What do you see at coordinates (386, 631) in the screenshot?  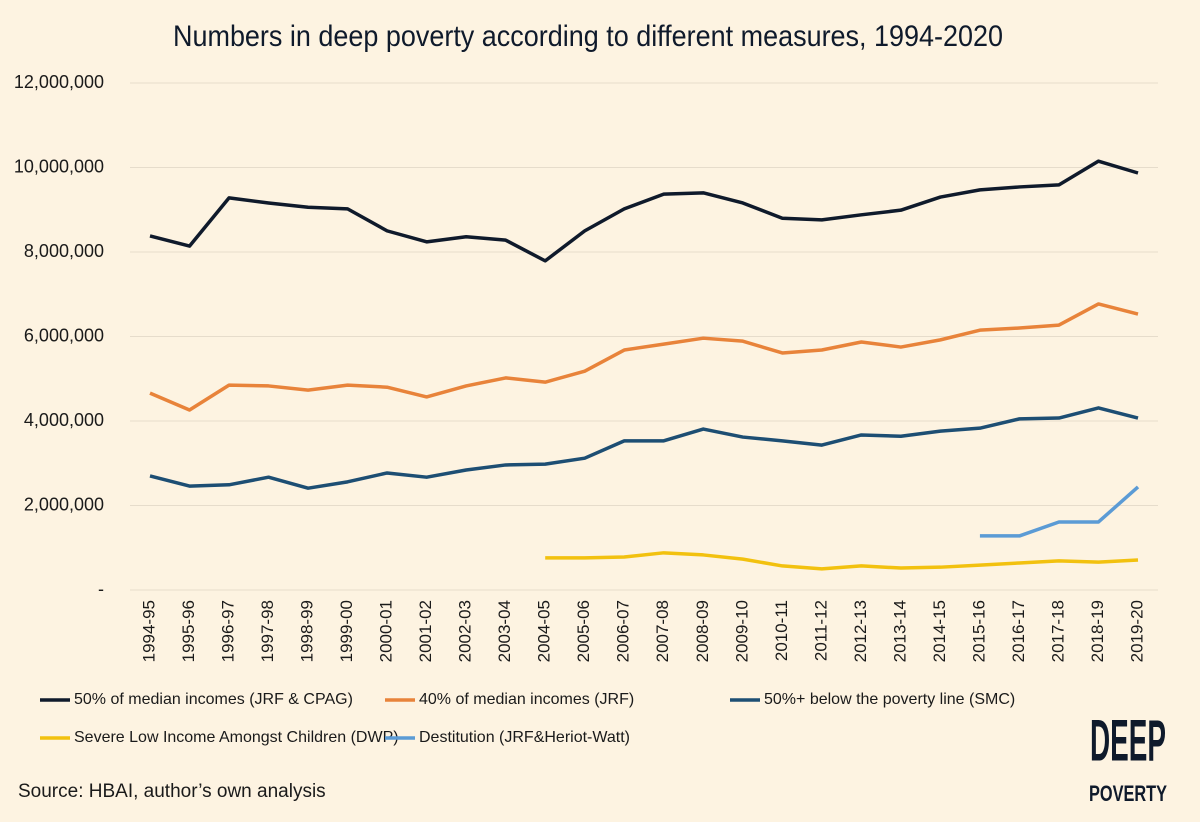 I see `x-tick-label: 2000-01` at bounding box center [386, 631].